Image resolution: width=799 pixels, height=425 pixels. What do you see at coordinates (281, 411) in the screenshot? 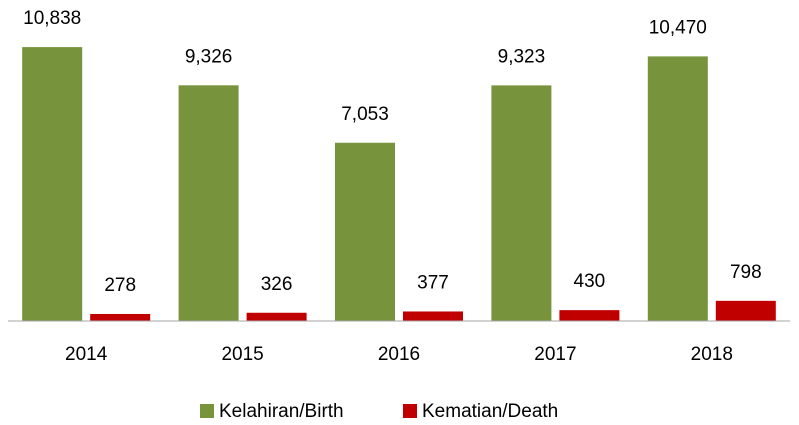
I see `legend-label: Kelahiran/Birth` at bounding box center [281, 411].